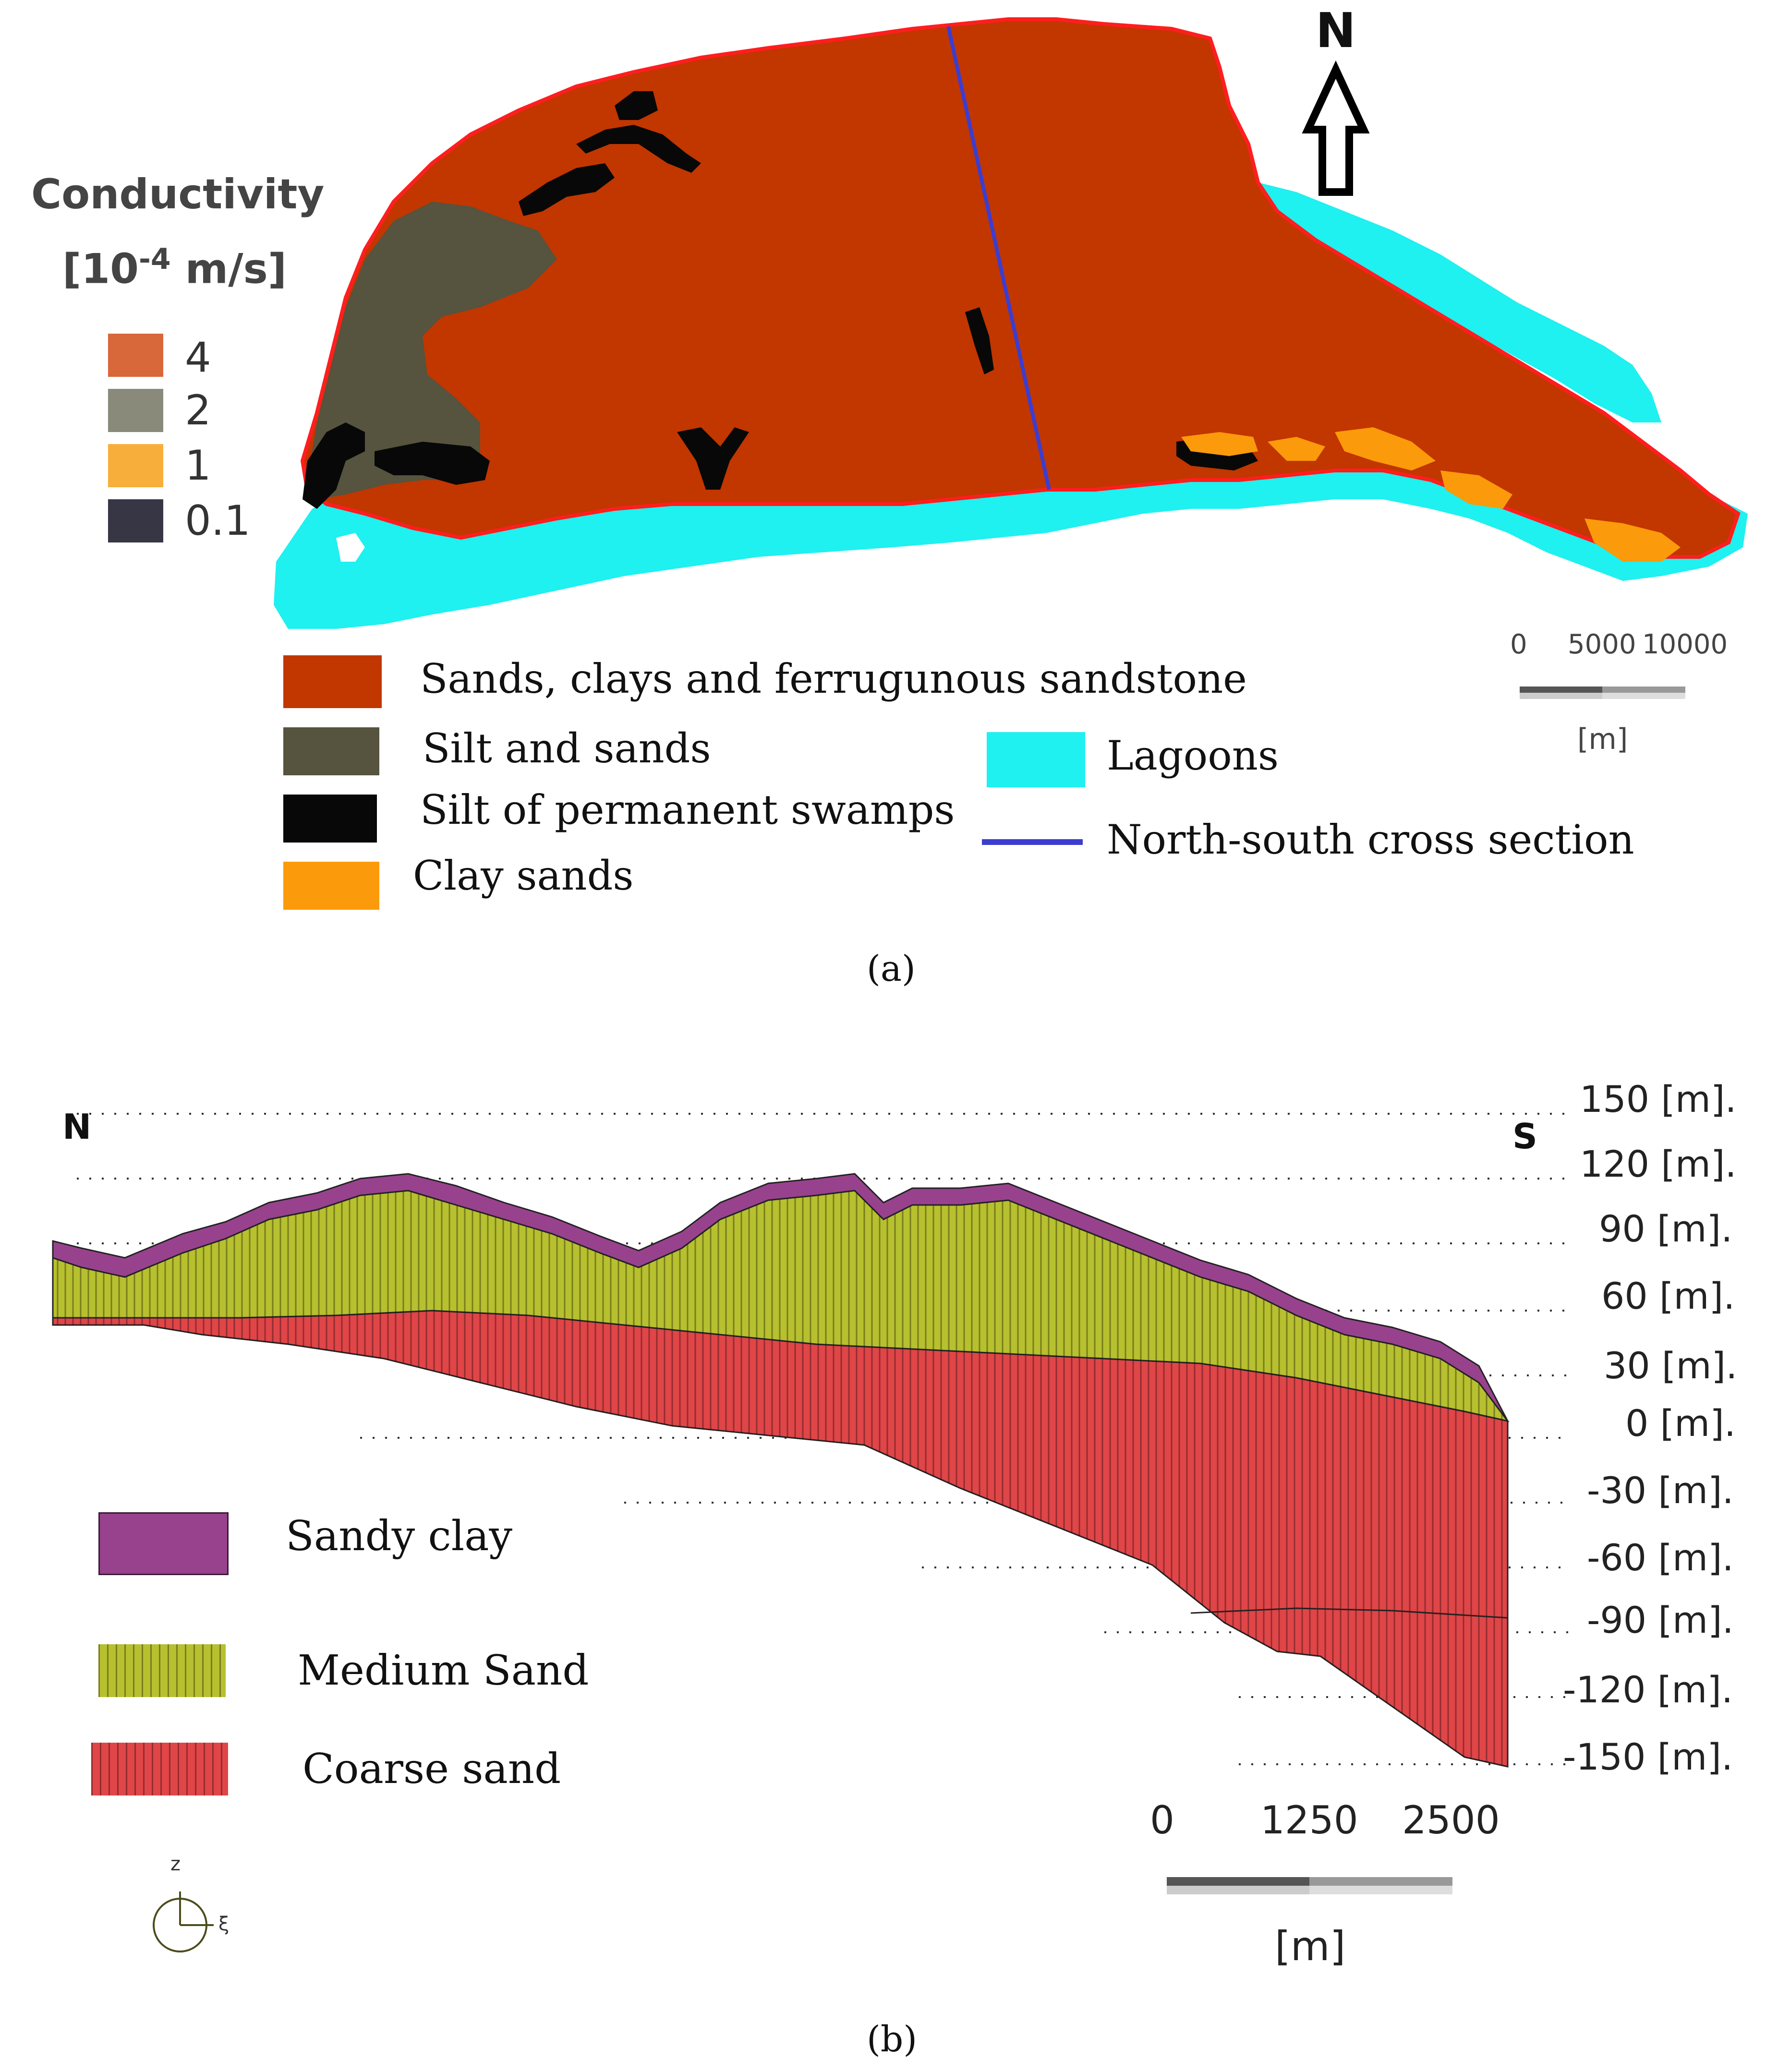 This screenshot has height=2072, width=1778. What do you see at coordinates (77, 1127) in the screenshot?
I see `section-north-label: N` at bounding box center [77, 1127].